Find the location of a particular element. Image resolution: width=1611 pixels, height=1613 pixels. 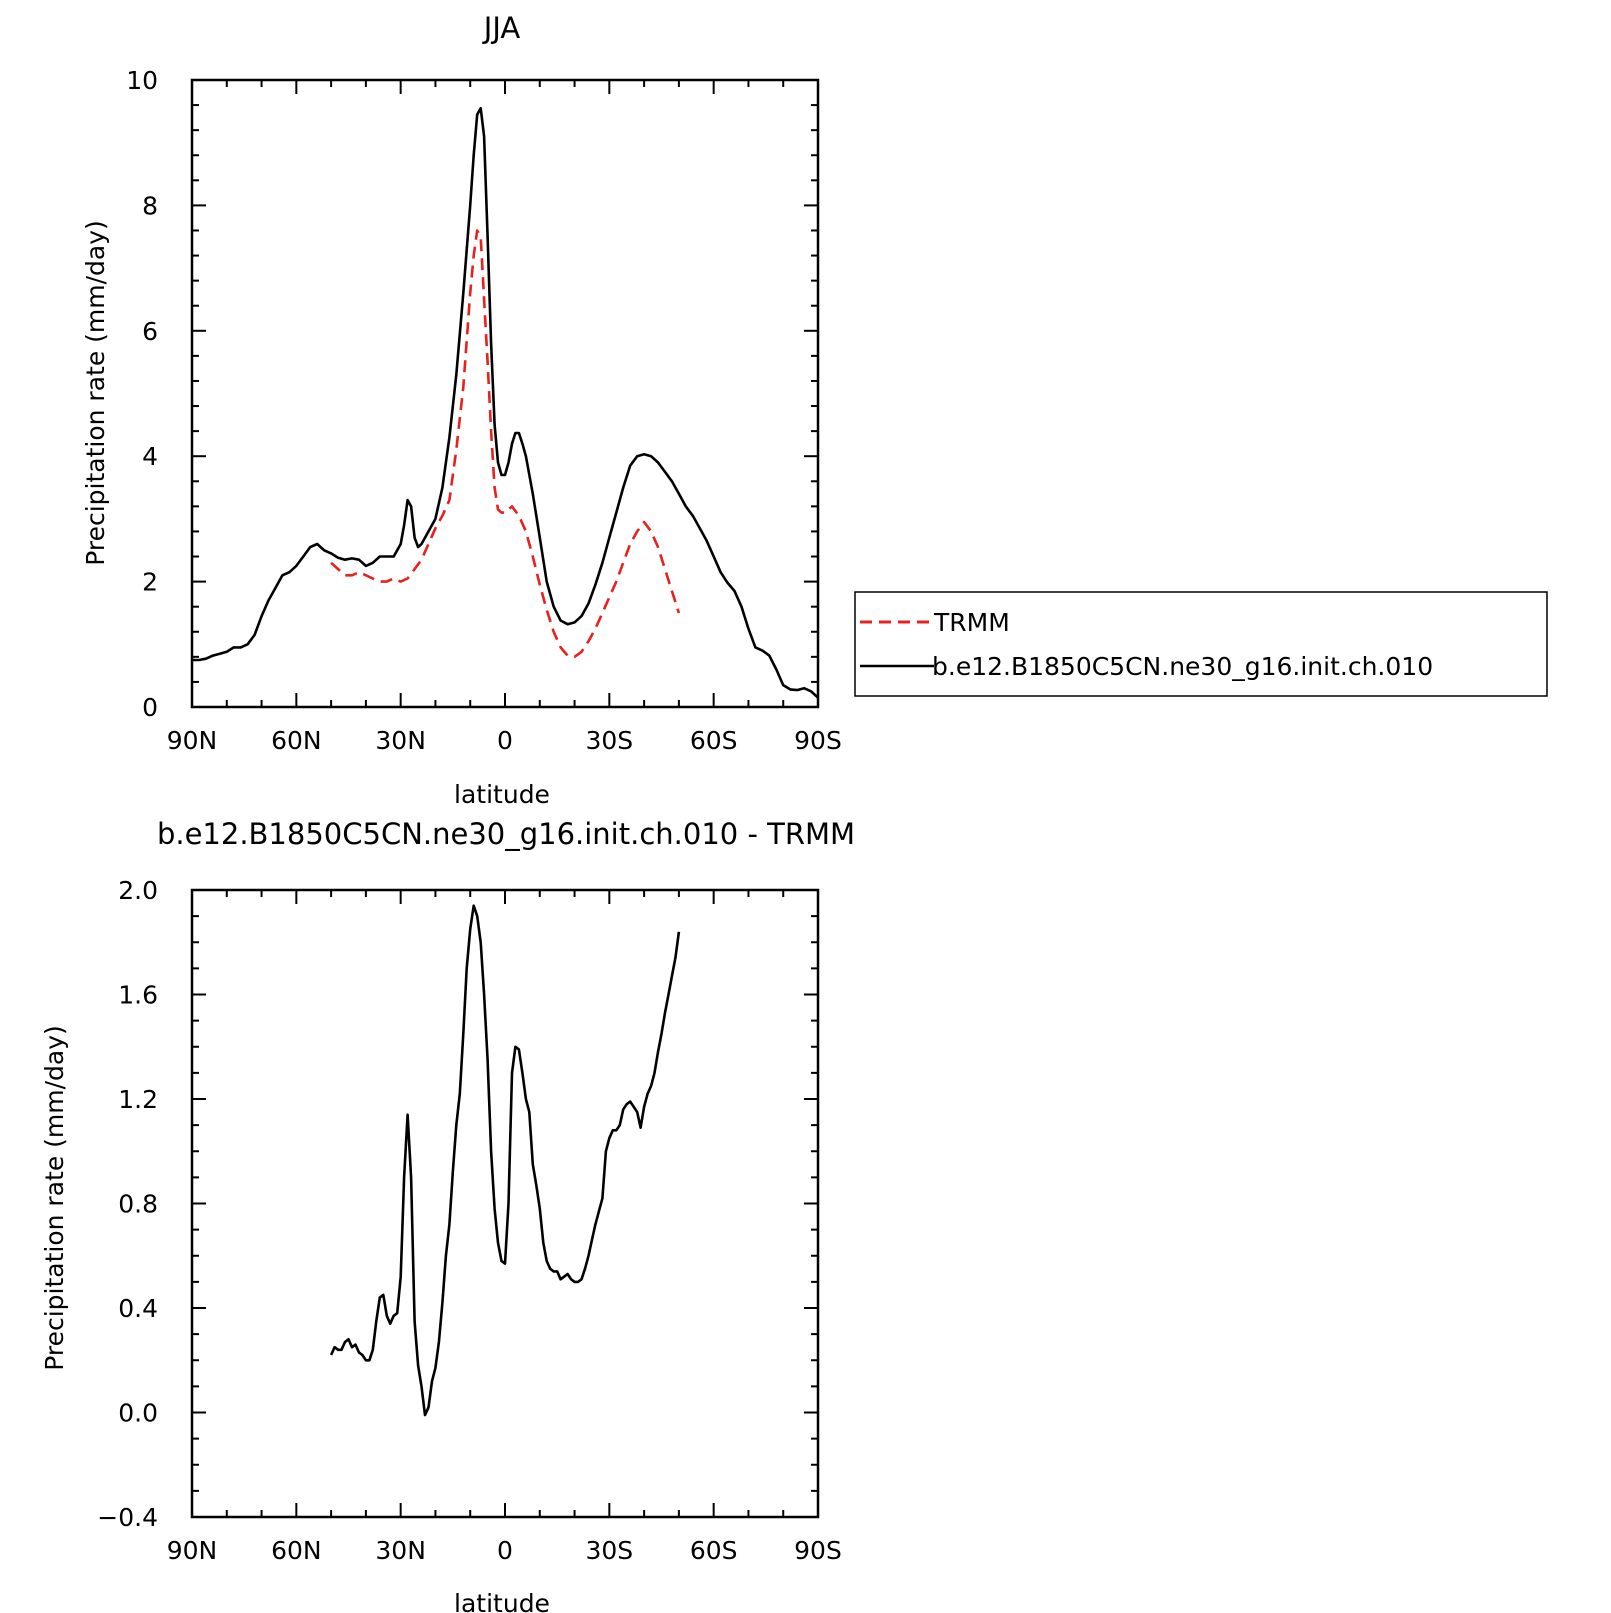

y-tick-label: −0.4 is located at coordinates (127, 1517).